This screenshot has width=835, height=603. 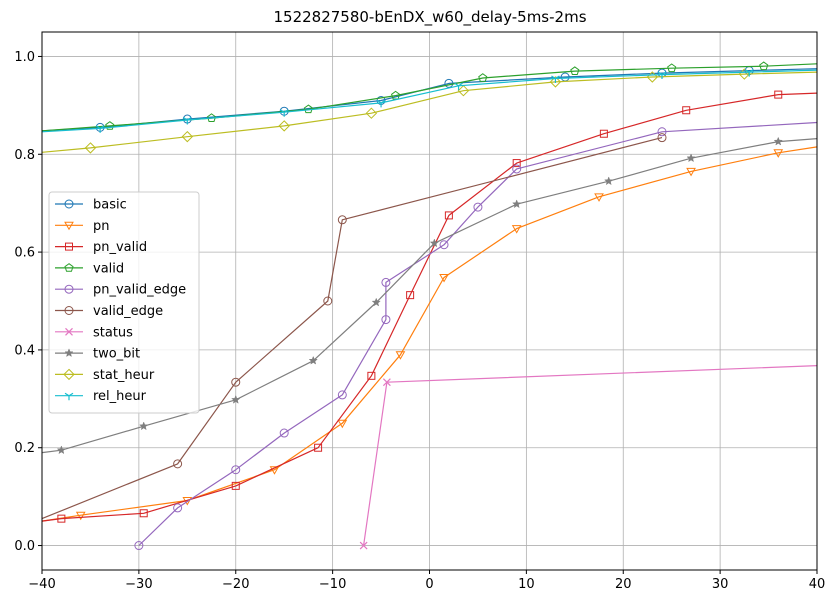 What do you see at coordinates (24, 155) in the screenshot?
I see `y-tick-label: 0.8` at bounding box center [24, 155].